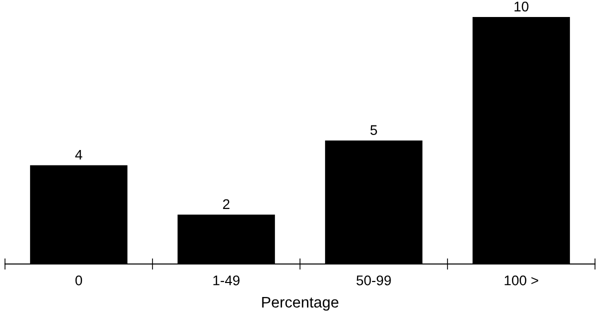  What do you see at coordinates (78, 280) in the screenshot?
I see `x-tick-label: 0` at bounding box center [78, 280].